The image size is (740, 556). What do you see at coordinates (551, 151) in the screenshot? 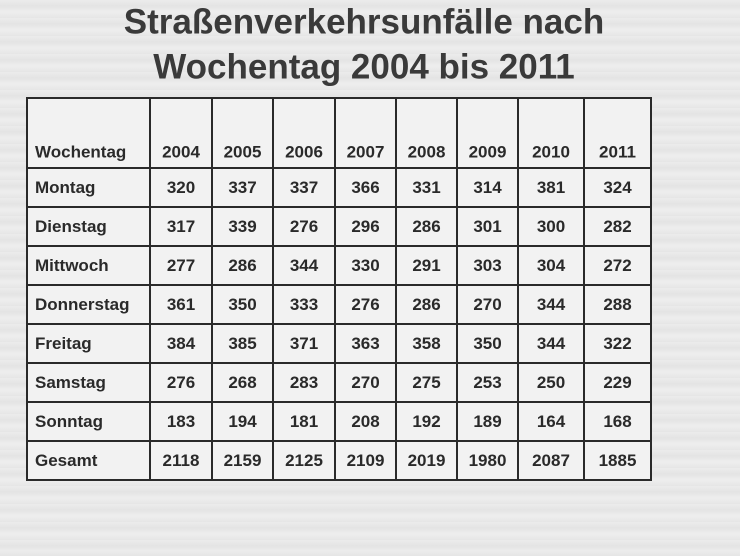
I see `cell-text: 2010` at bounding box center [551, 151].